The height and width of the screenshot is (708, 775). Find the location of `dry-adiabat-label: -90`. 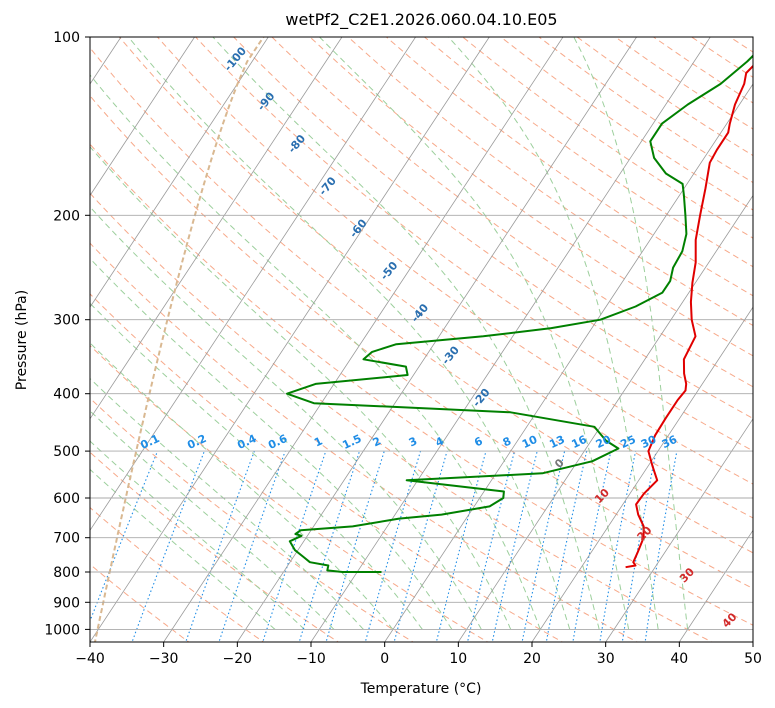

dry-adiabat-label: -90 is located at coordinates (266, 101).